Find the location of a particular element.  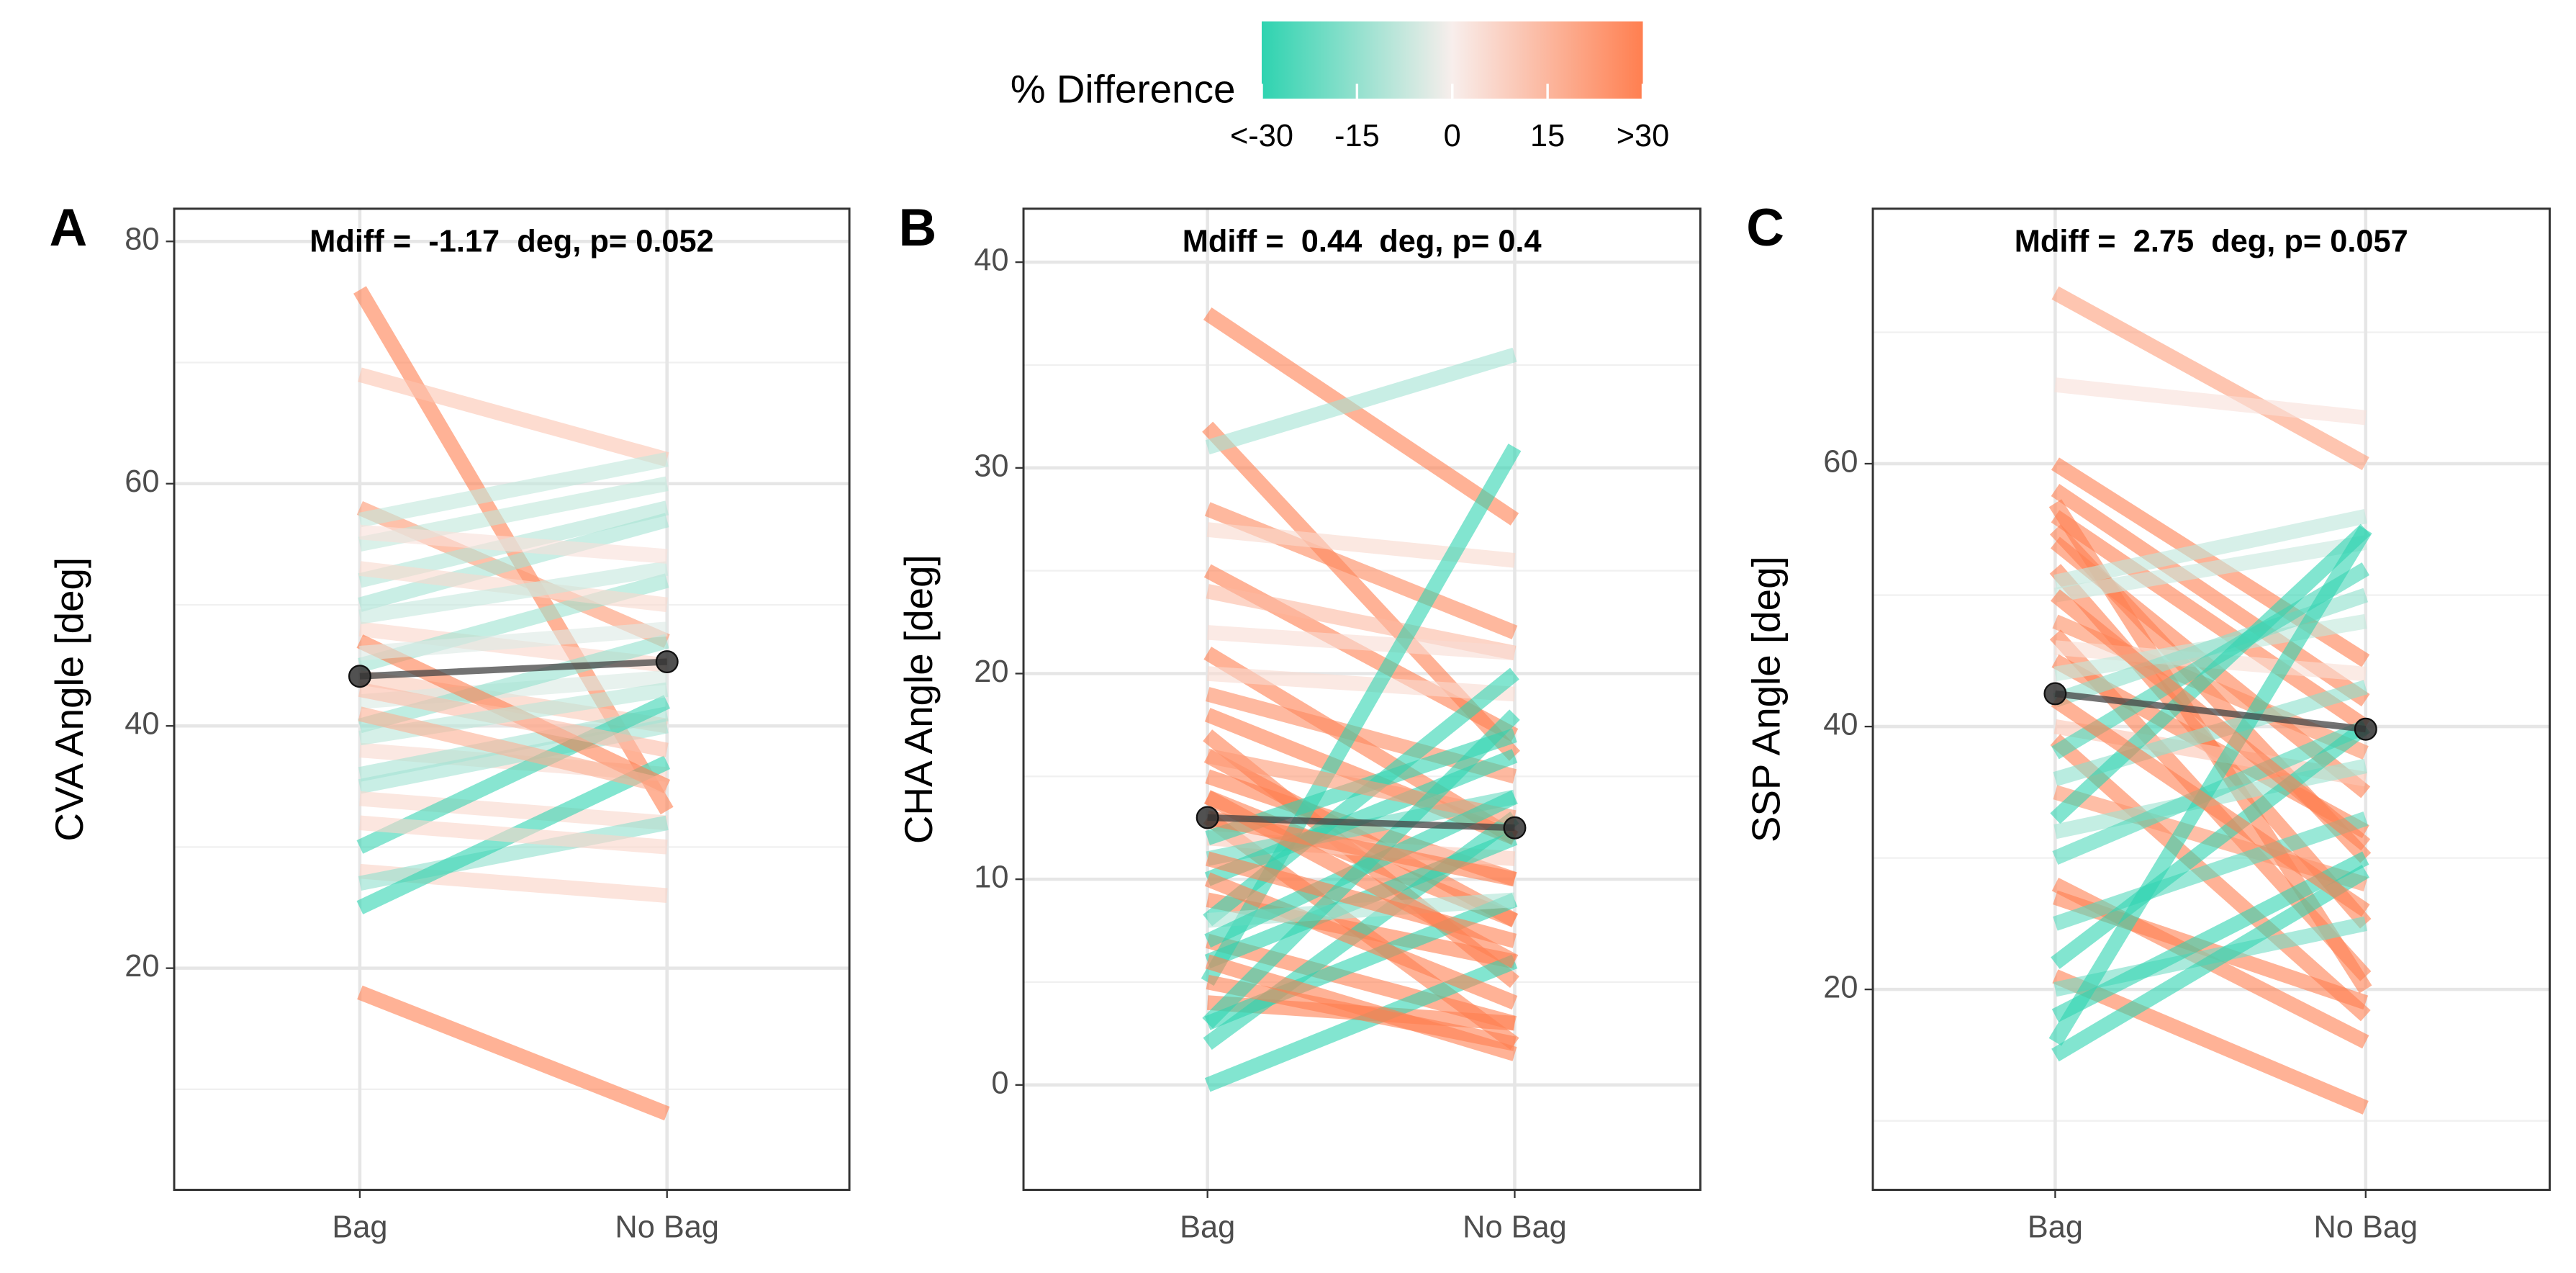

y-axis-label: CHA Angle [deg] is located at coordinates (918, 699).